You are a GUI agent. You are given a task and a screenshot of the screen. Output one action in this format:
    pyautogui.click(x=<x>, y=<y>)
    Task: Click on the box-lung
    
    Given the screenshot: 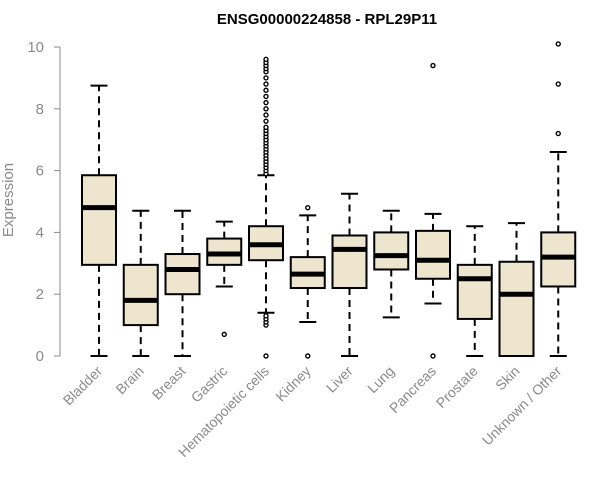 What is the action you would take?
    pyautogui.click(x=391, y=264)
    